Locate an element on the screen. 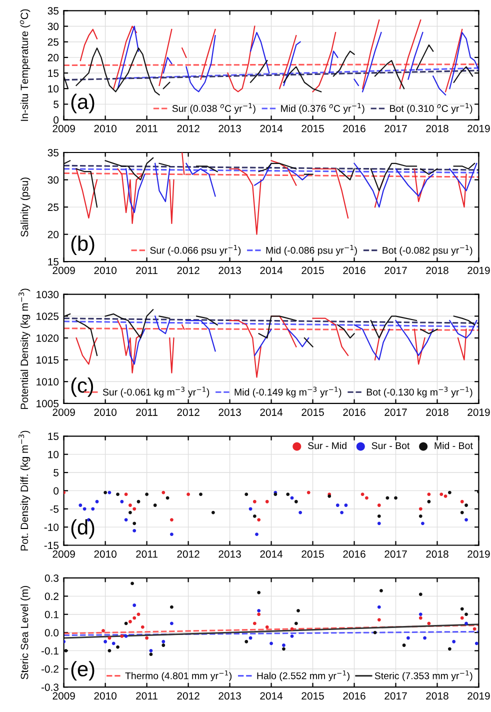 The height and width of the screenshot is (712, 491). x-tick-label: 2009 is located at coordinates (63, 554).